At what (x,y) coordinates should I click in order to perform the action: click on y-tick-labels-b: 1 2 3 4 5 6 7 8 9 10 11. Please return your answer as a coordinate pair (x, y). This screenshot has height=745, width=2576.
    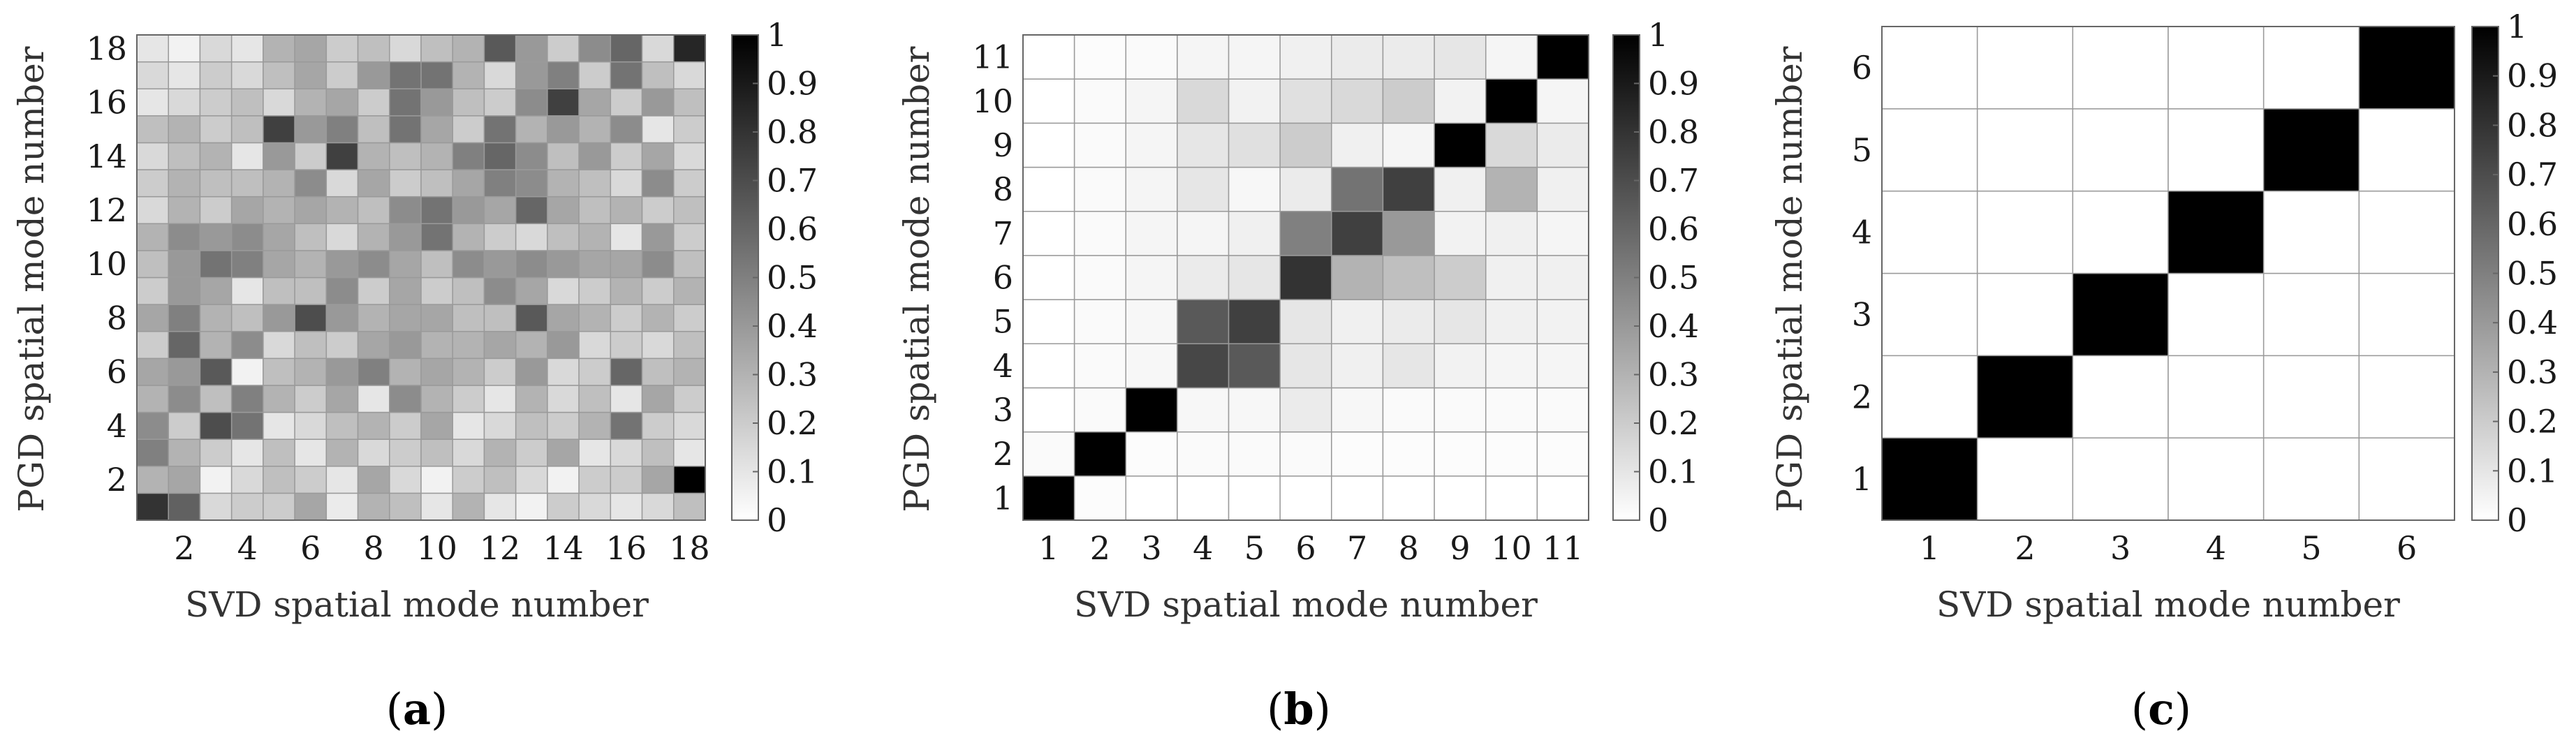
    Looking at the image, I should click on (992, 277).